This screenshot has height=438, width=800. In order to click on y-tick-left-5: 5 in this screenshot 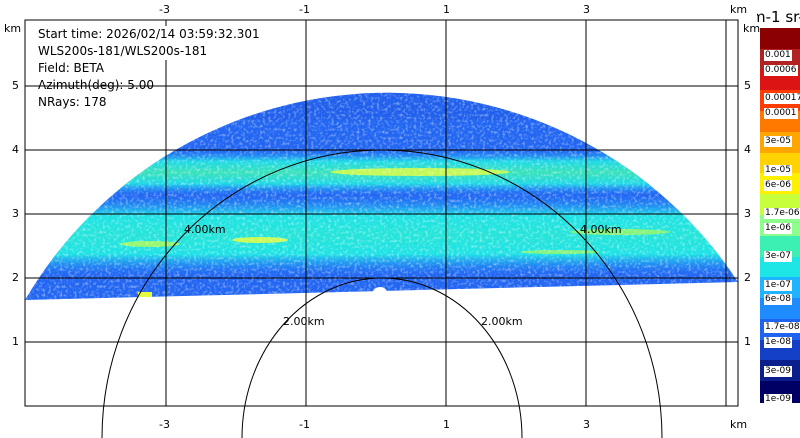, I will do `click(15, 85)`.